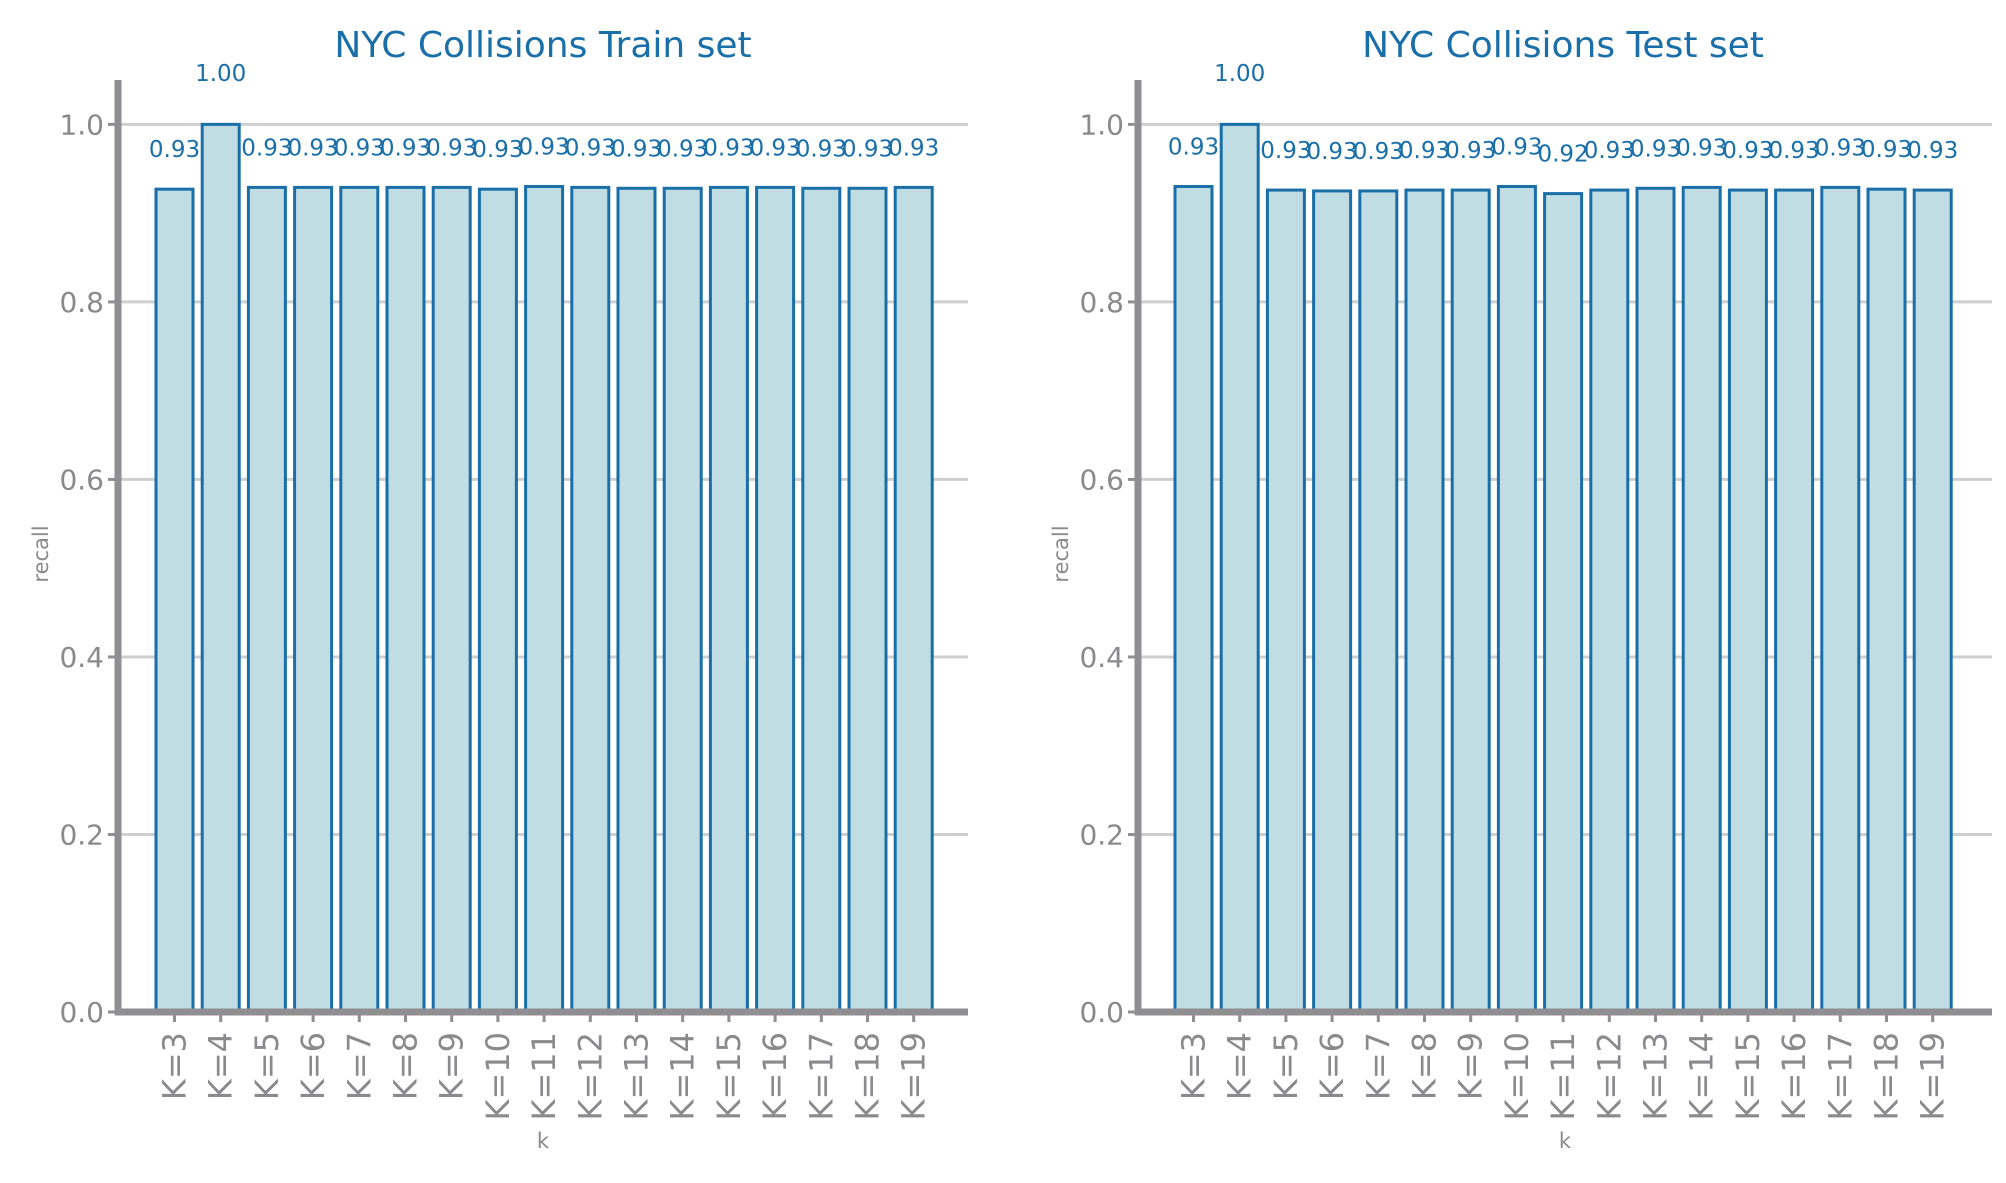 Image resolution: width=2006 pixels, height=1183 pixels. Describe the element at coordinates (821, 1076) in the screenshot. I see `x-tick-label: K=17` at that location.